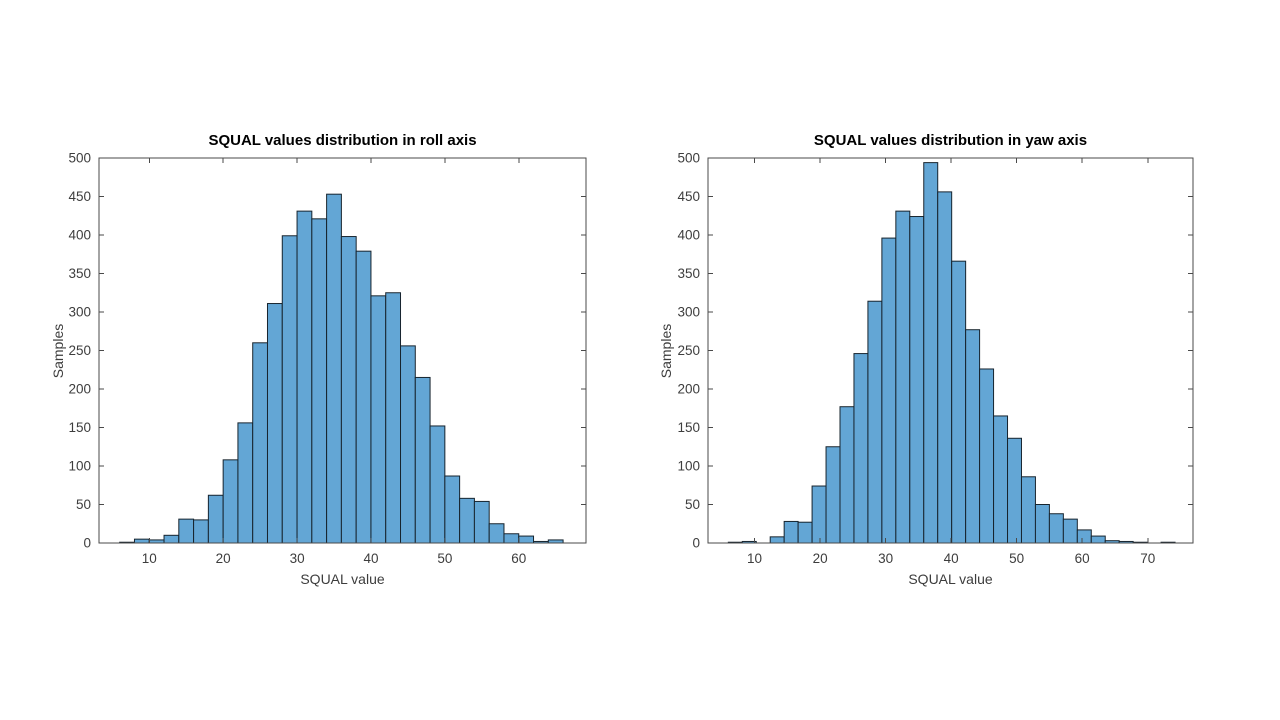  I want to click on y-axis-label-roll: Samples, so click(58, 351).